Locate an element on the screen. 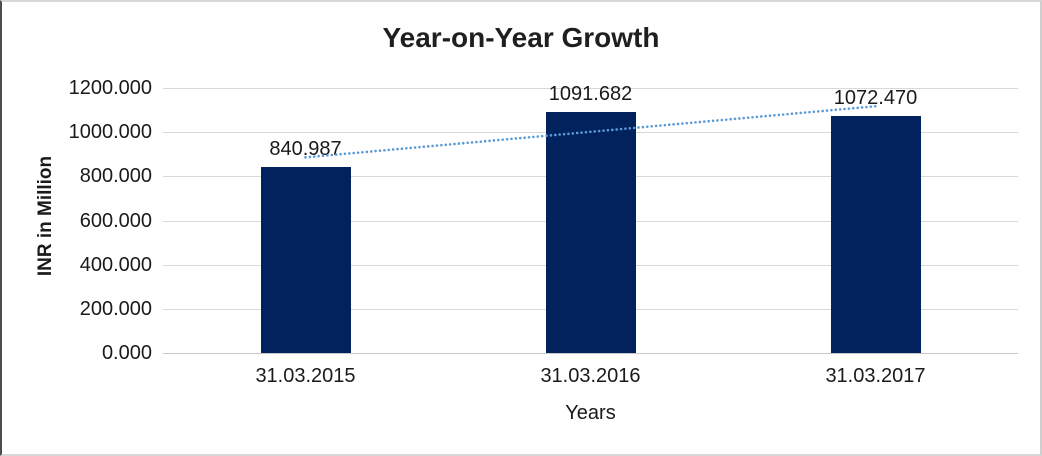 The height and width of the screenshot is (456, 1042). bar-data-label: 1072.470 is located at coordinates (875, 98).